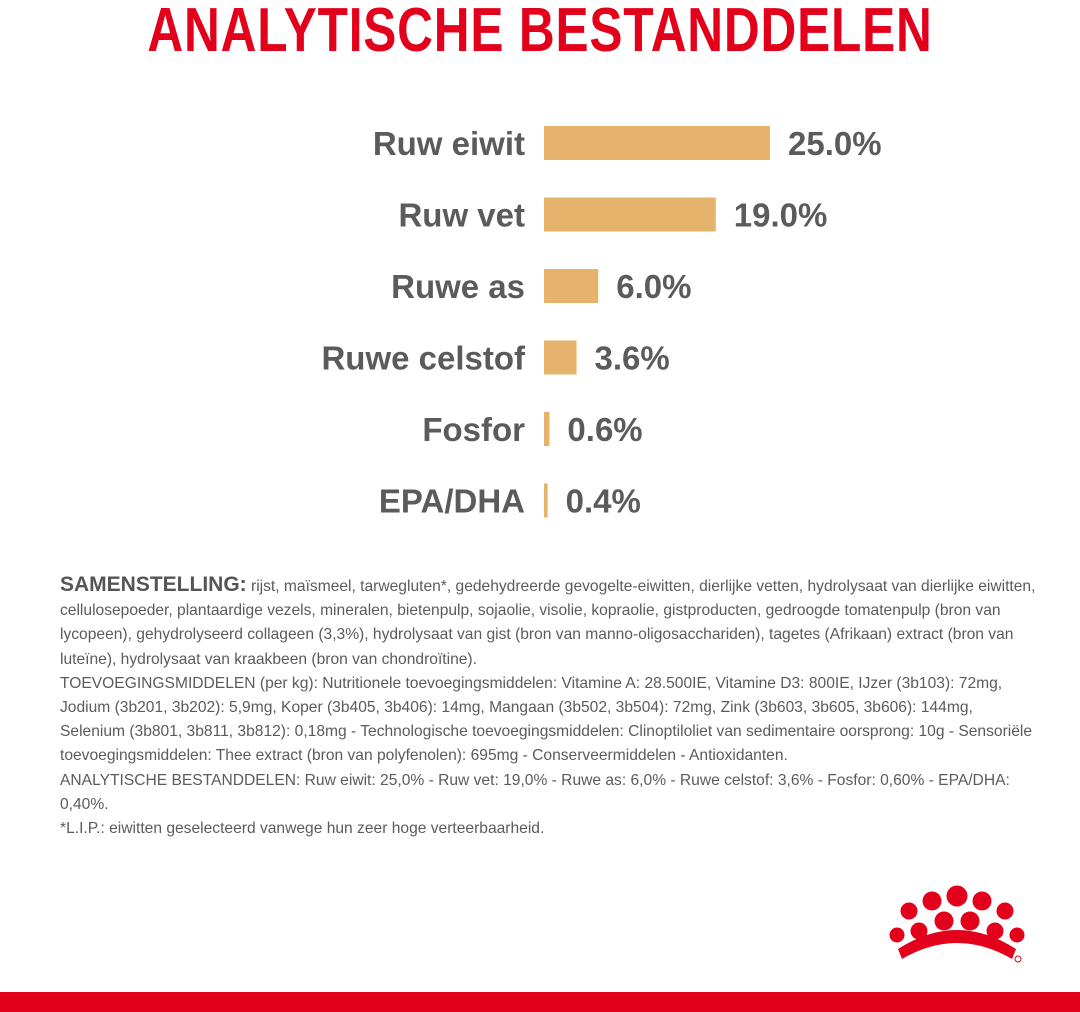 The height and width of the screenshot is (1012, 1080). Describe the element at coordinates (423, 358) in the screenshot. I see `category-label: Ruwe celstof` at that location.